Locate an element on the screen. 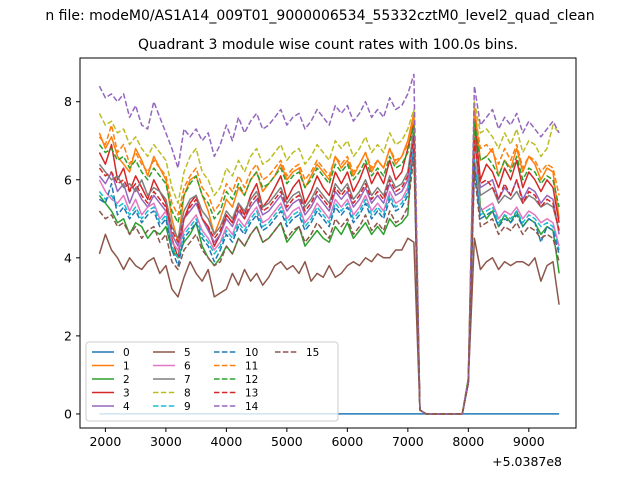 The width and height of the screenshot is (640, 480). x-tick-label: 2000 is located at coordinates (105, 441).